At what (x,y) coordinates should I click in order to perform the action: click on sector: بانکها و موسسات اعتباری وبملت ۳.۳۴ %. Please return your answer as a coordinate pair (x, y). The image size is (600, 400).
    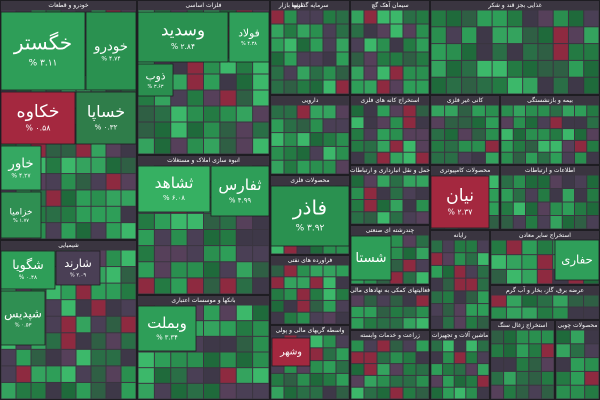
    Looking at the image, I should click on (203, 347).